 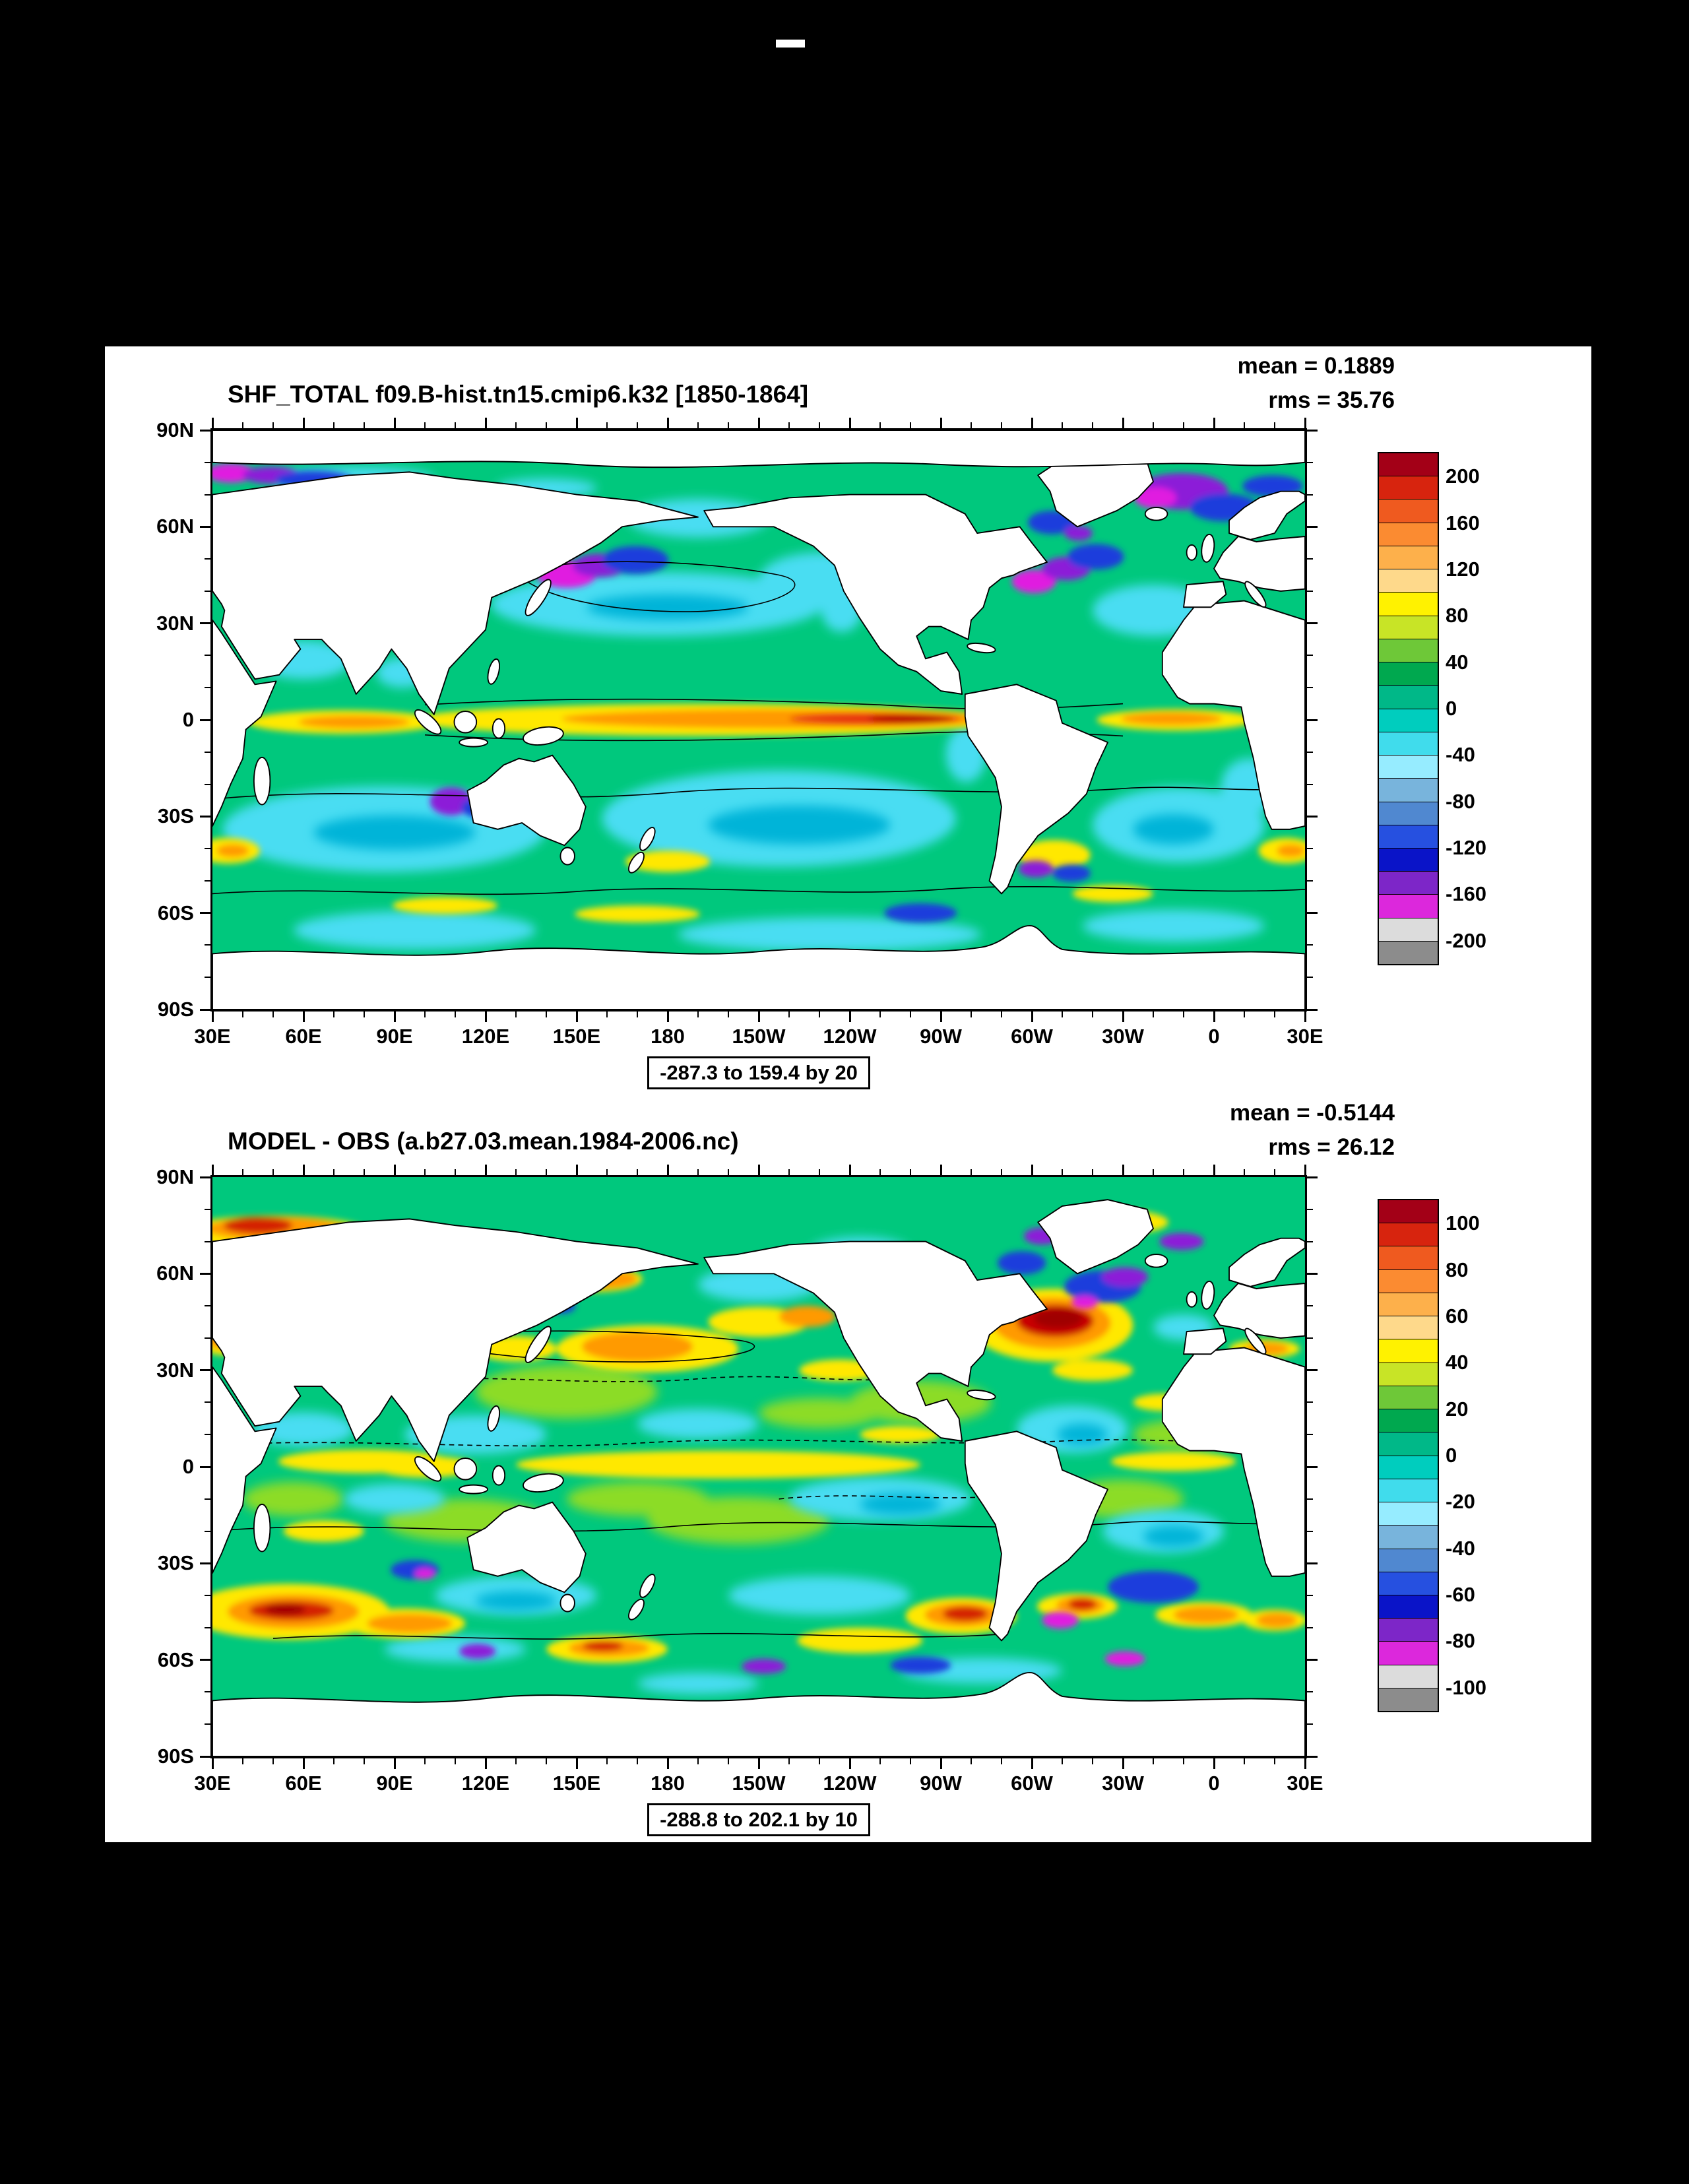 I want to click on colorbar-cells, so click(x=1409, y=1455).